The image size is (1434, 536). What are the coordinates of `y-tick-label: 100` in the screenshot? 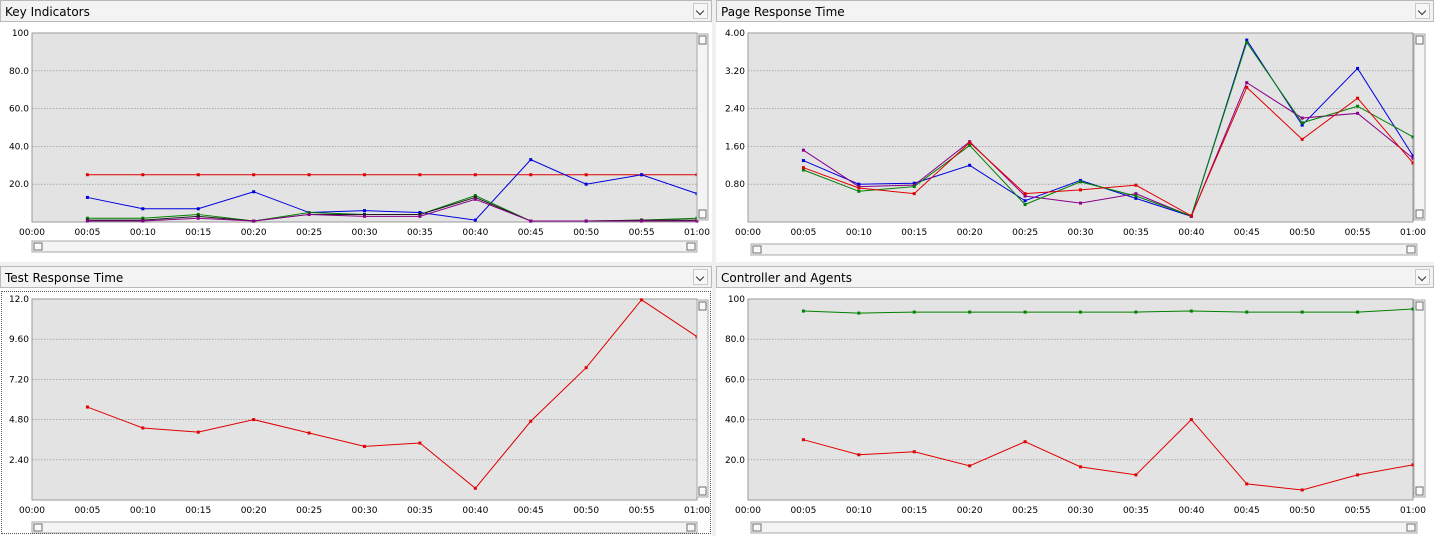 It's located at (20, 34).